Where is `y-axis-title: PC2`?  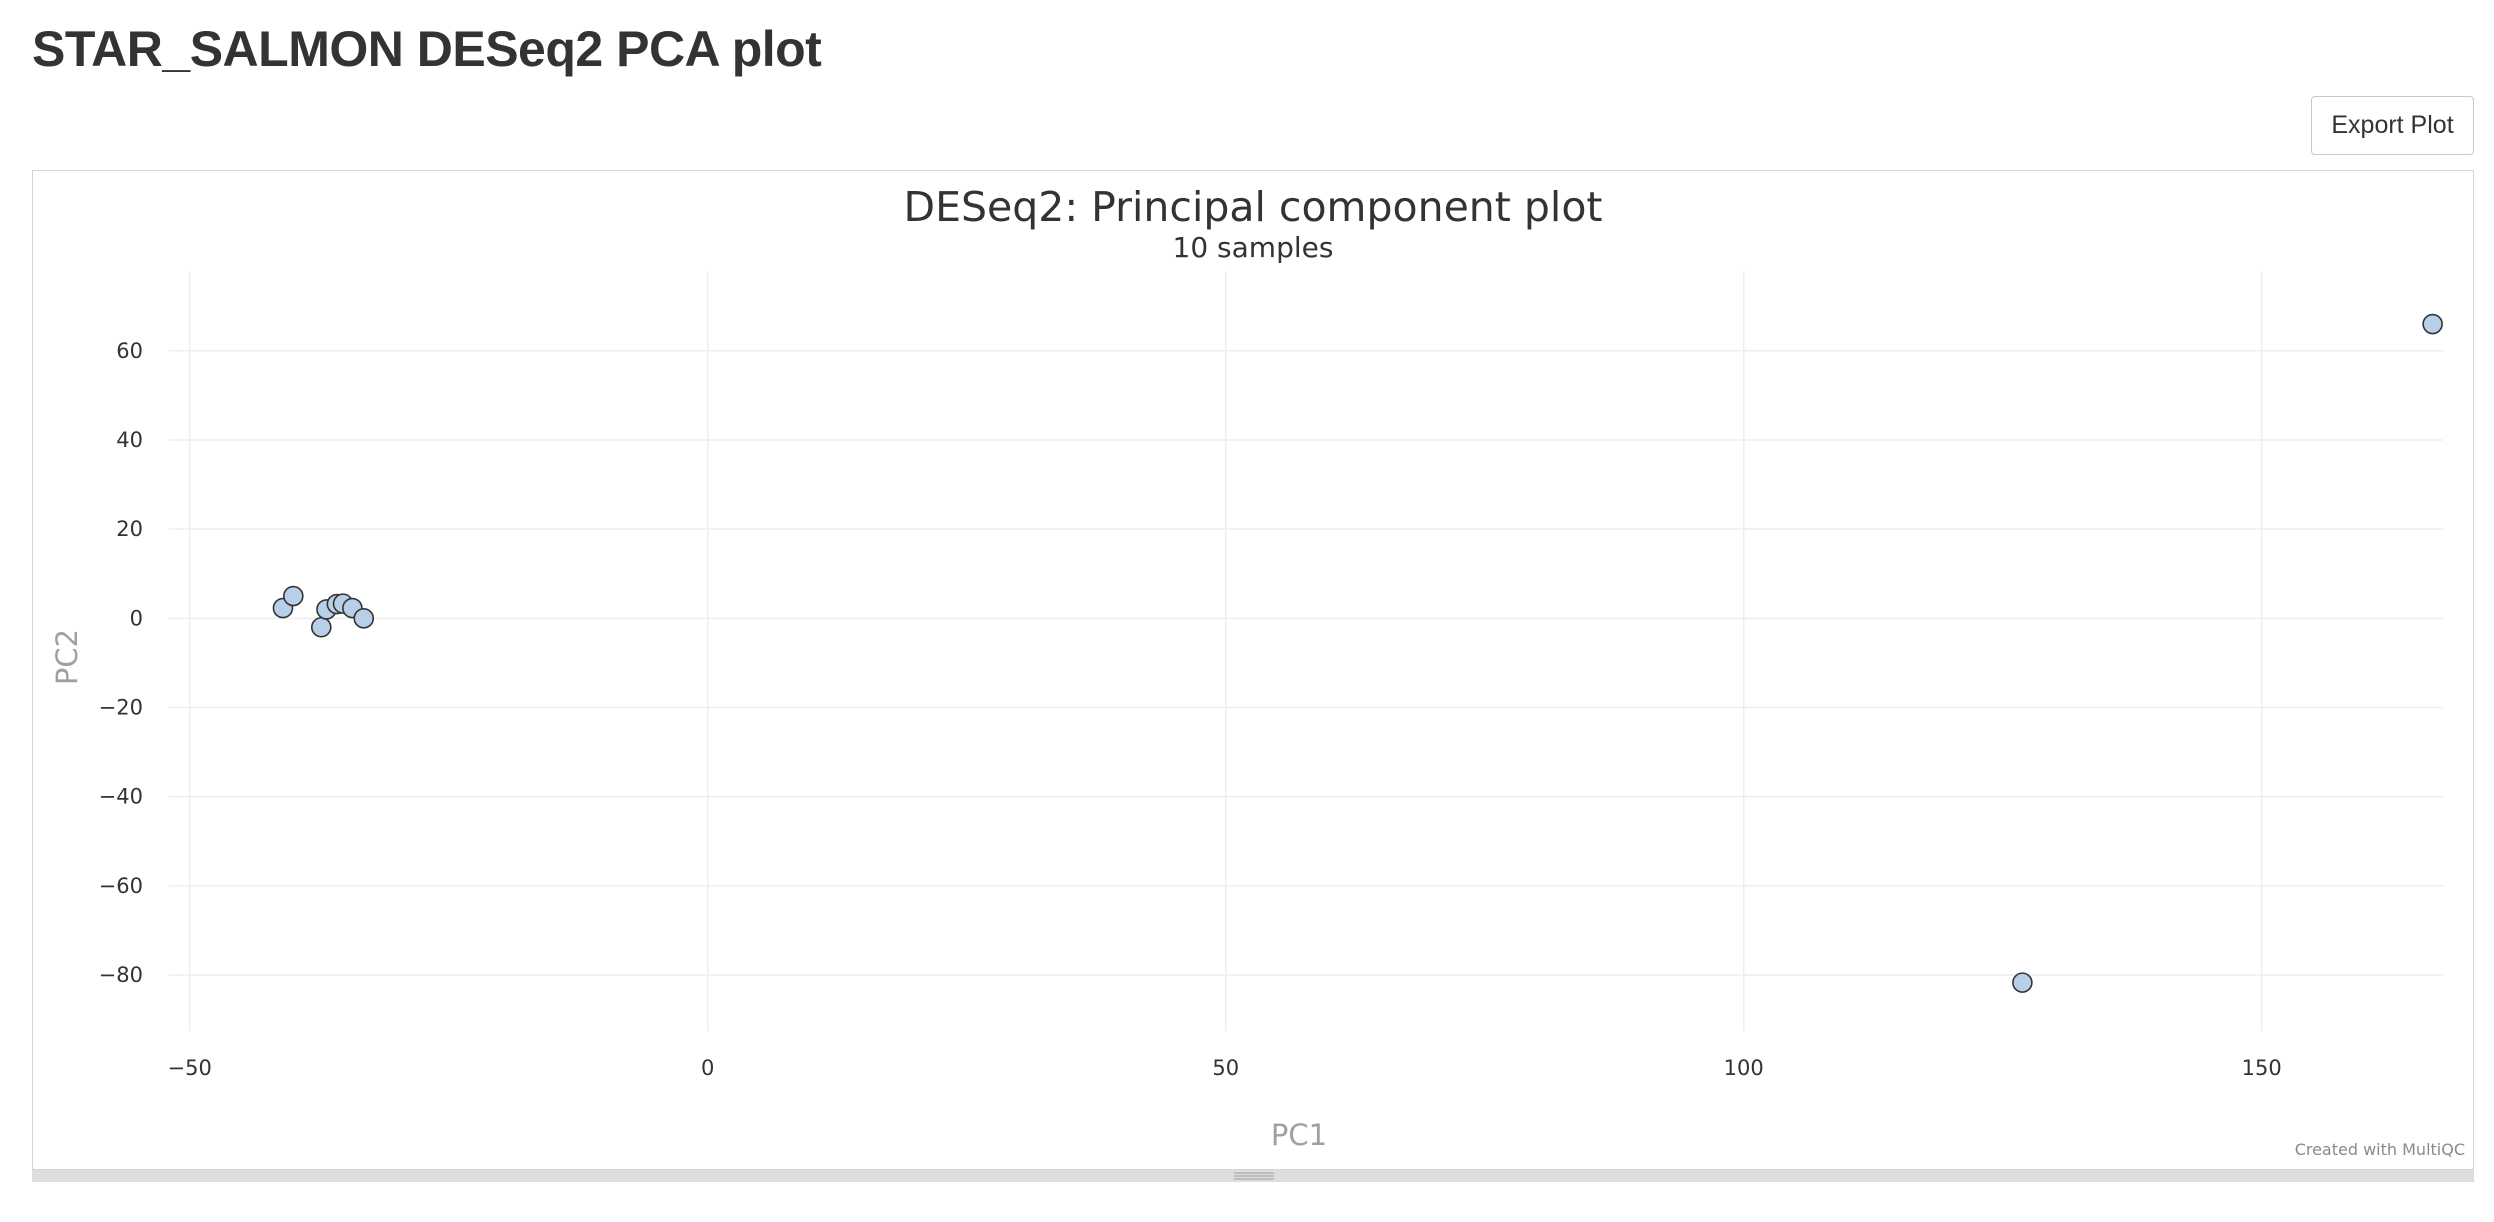
y-axis-title: PC2 is located at coordinates (67, 657).